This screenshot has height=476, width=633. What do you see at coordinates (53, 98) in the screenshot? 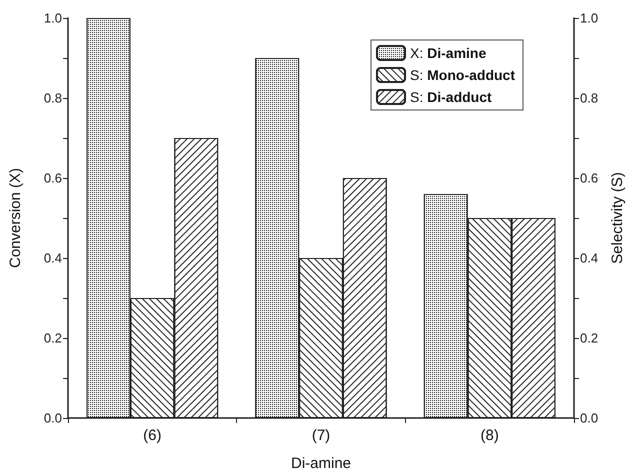
I see `y-tick-label: 0.8` at bounding box center [53, 98].